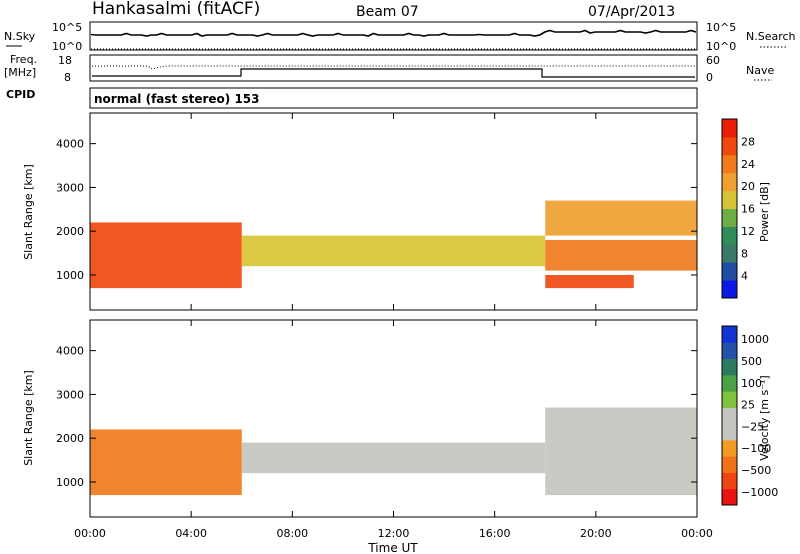 The width and height of the screenshot is (800, 554). I want to click on freq-solid-trace, so click(393, 73).